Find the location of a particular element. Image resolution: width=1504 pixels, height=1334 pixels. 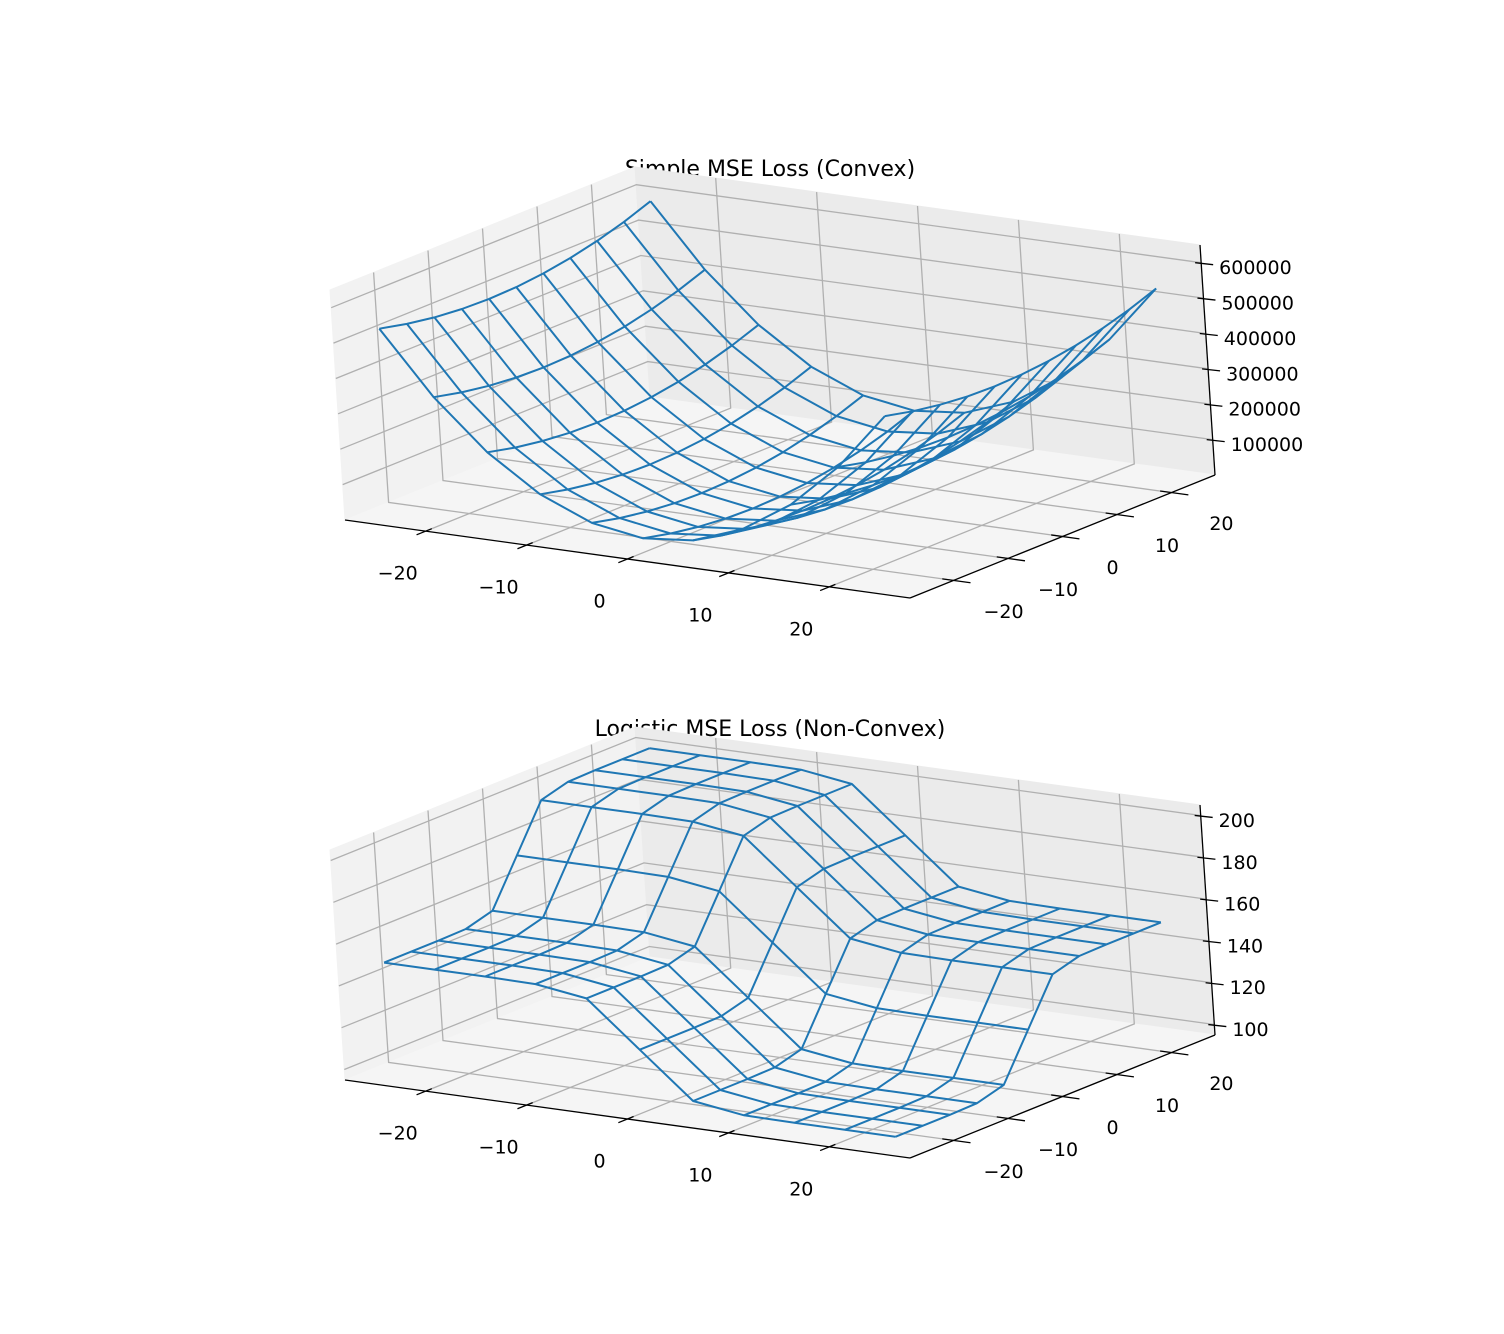

y-tick-label: −20 is located at coordinates (1004, 1172).